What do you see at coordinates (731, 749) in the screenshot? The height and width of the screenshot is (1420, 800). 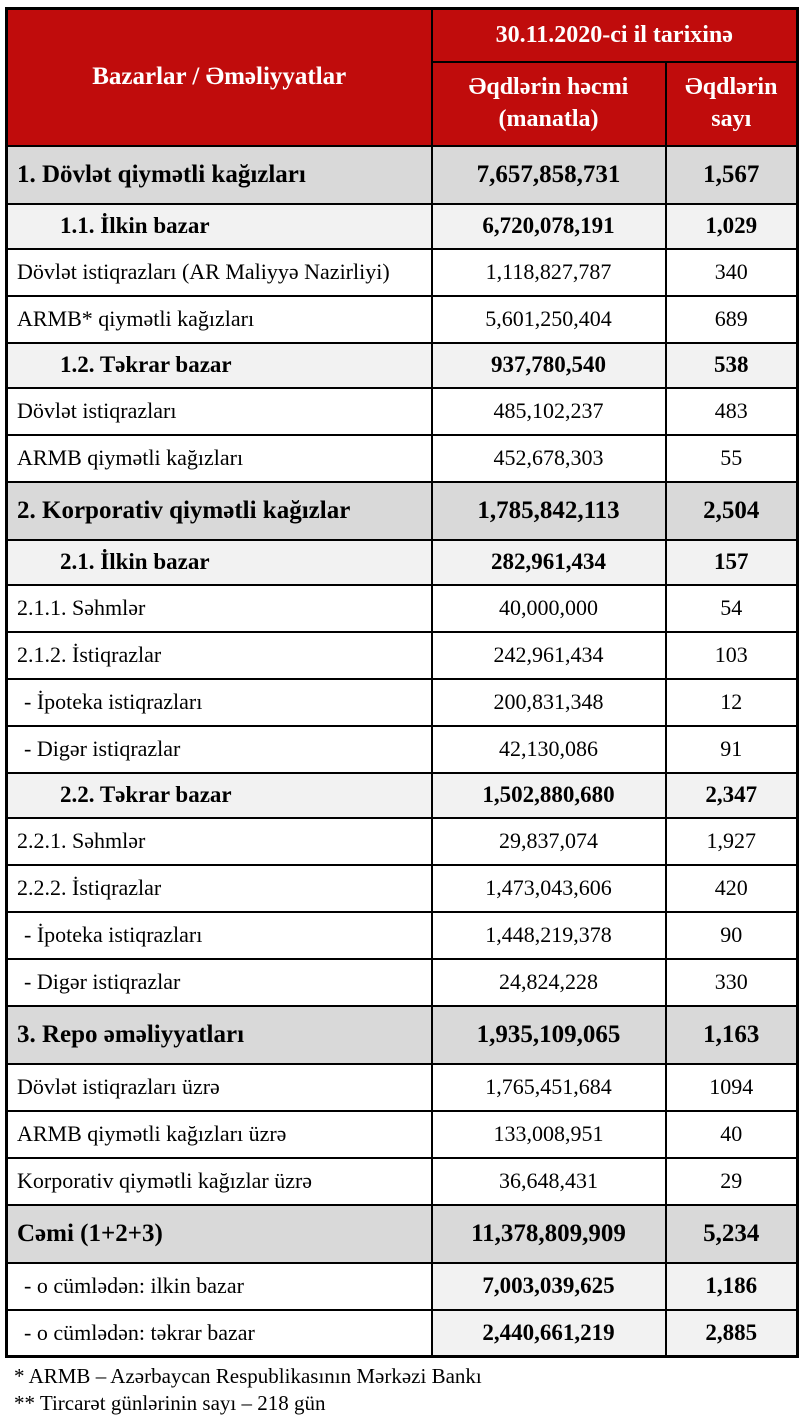 I see `row-count-value: 91` at bounding box center [731, 749].